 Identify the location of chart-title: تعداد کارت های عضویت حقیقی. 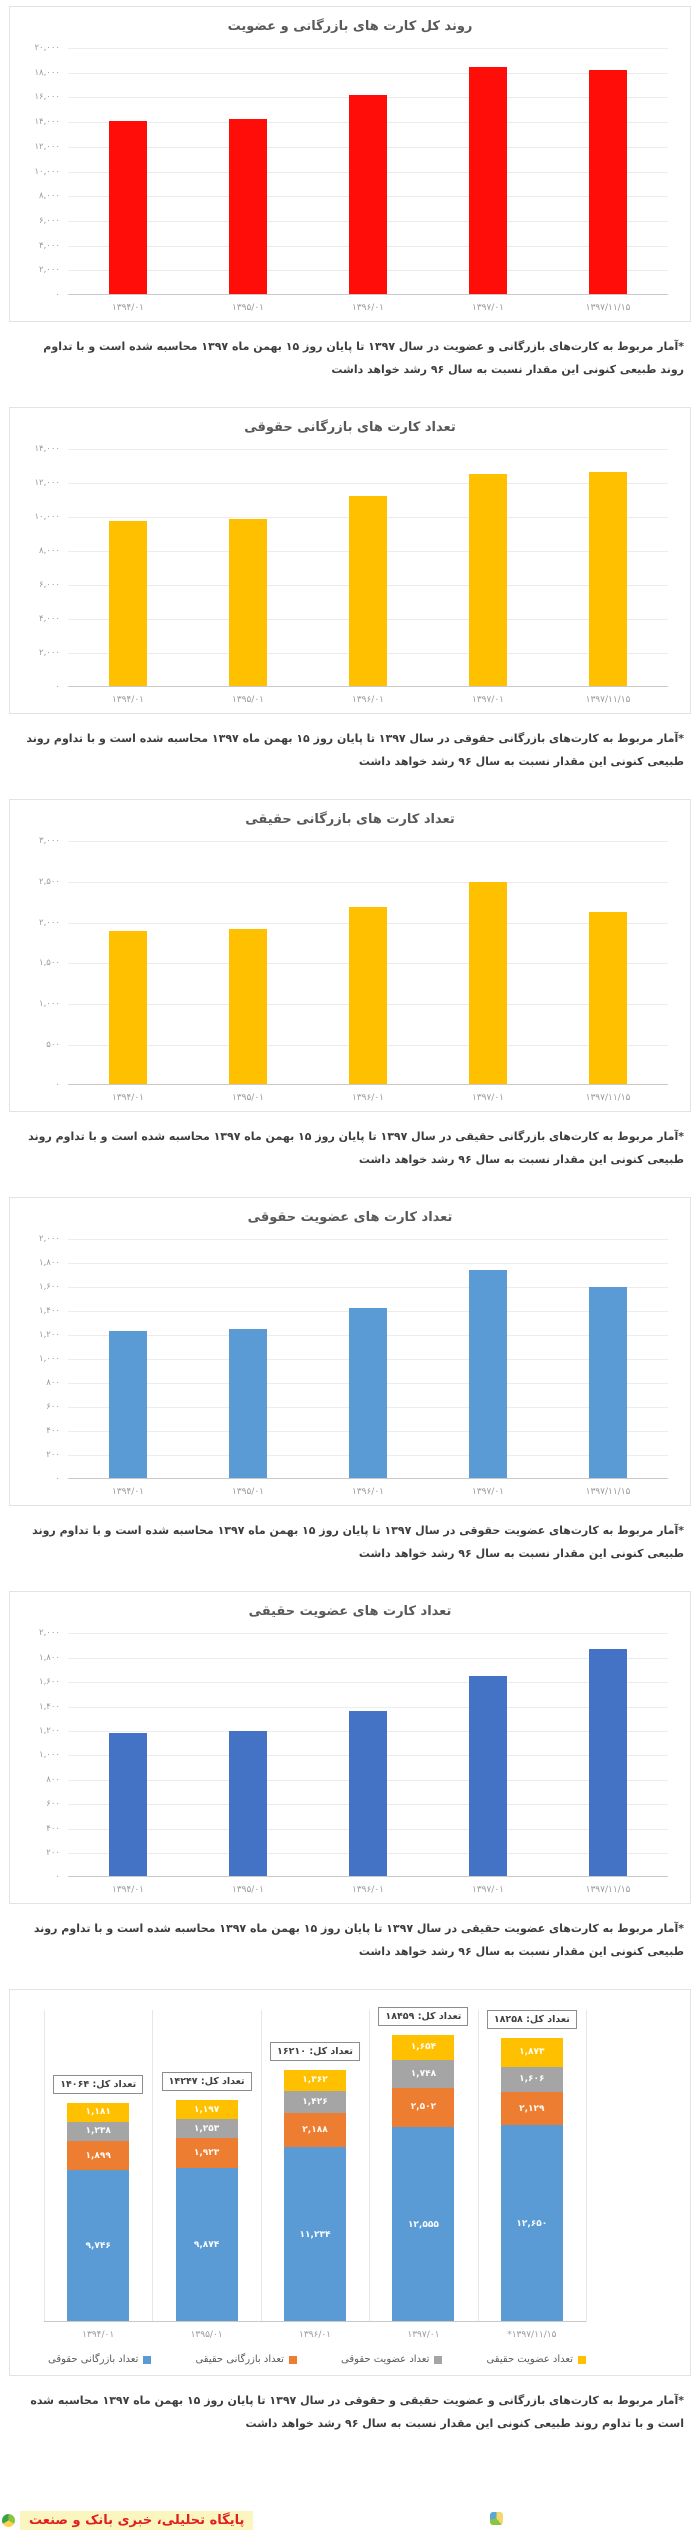
(350, 1612).